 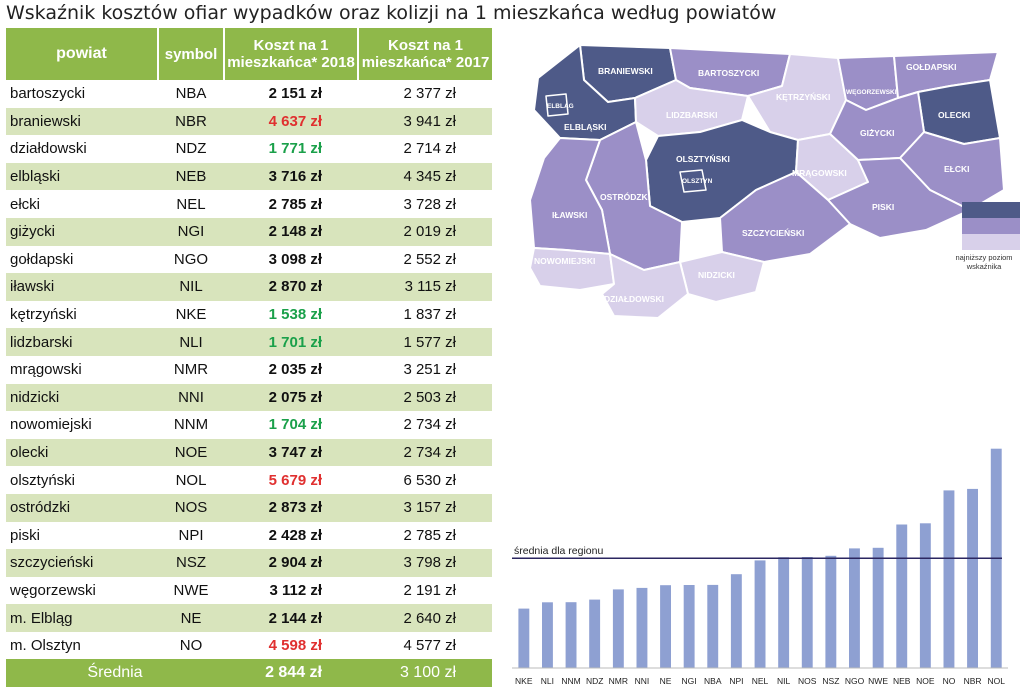 I want to click on table-row: nowomiejski NNM 1 704 zł 2 734 zł, so click(x=249, y=425).